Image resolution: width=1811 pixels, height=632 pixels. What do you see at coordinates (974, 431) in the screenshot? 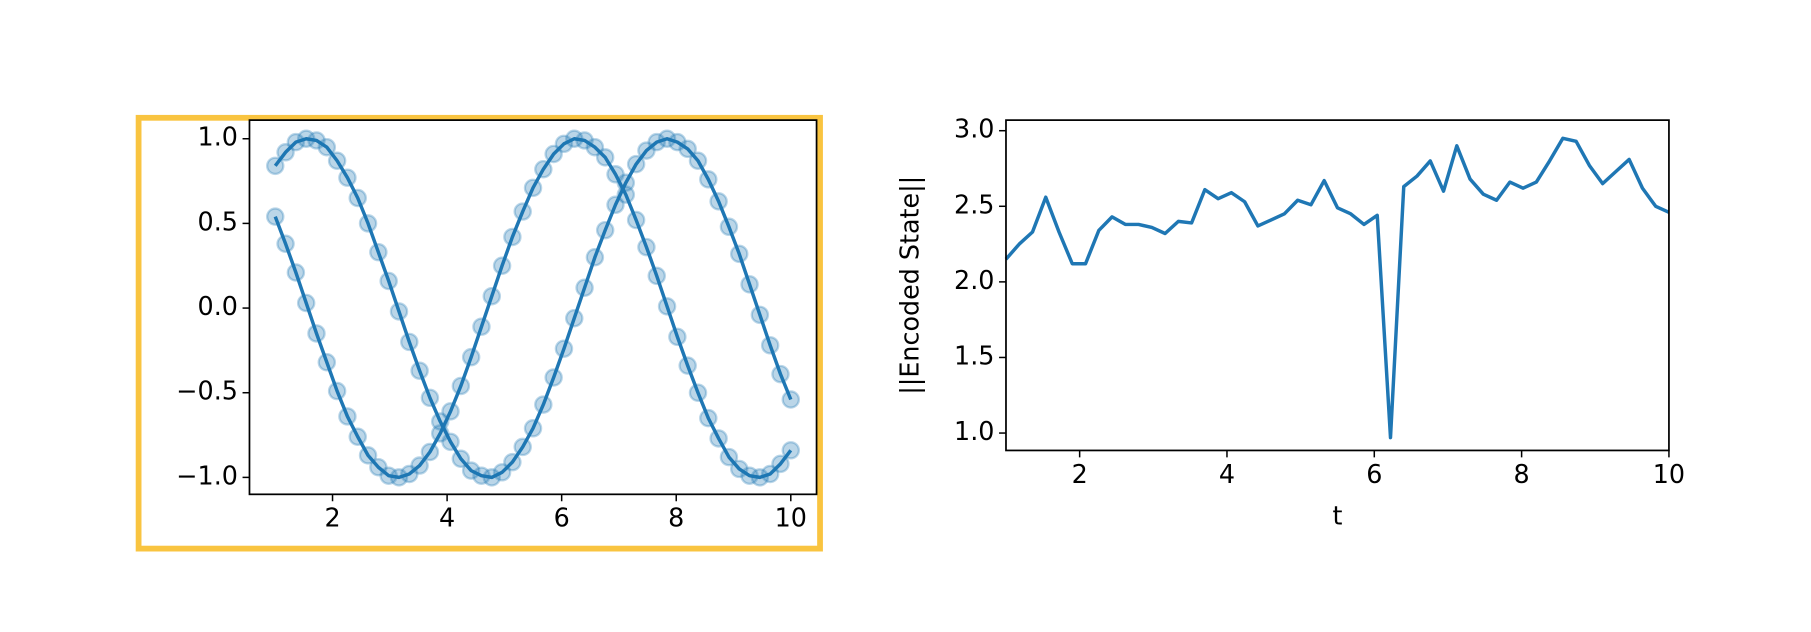
I see `y-tick-label: 1.0` at bounding box center [974, 431].